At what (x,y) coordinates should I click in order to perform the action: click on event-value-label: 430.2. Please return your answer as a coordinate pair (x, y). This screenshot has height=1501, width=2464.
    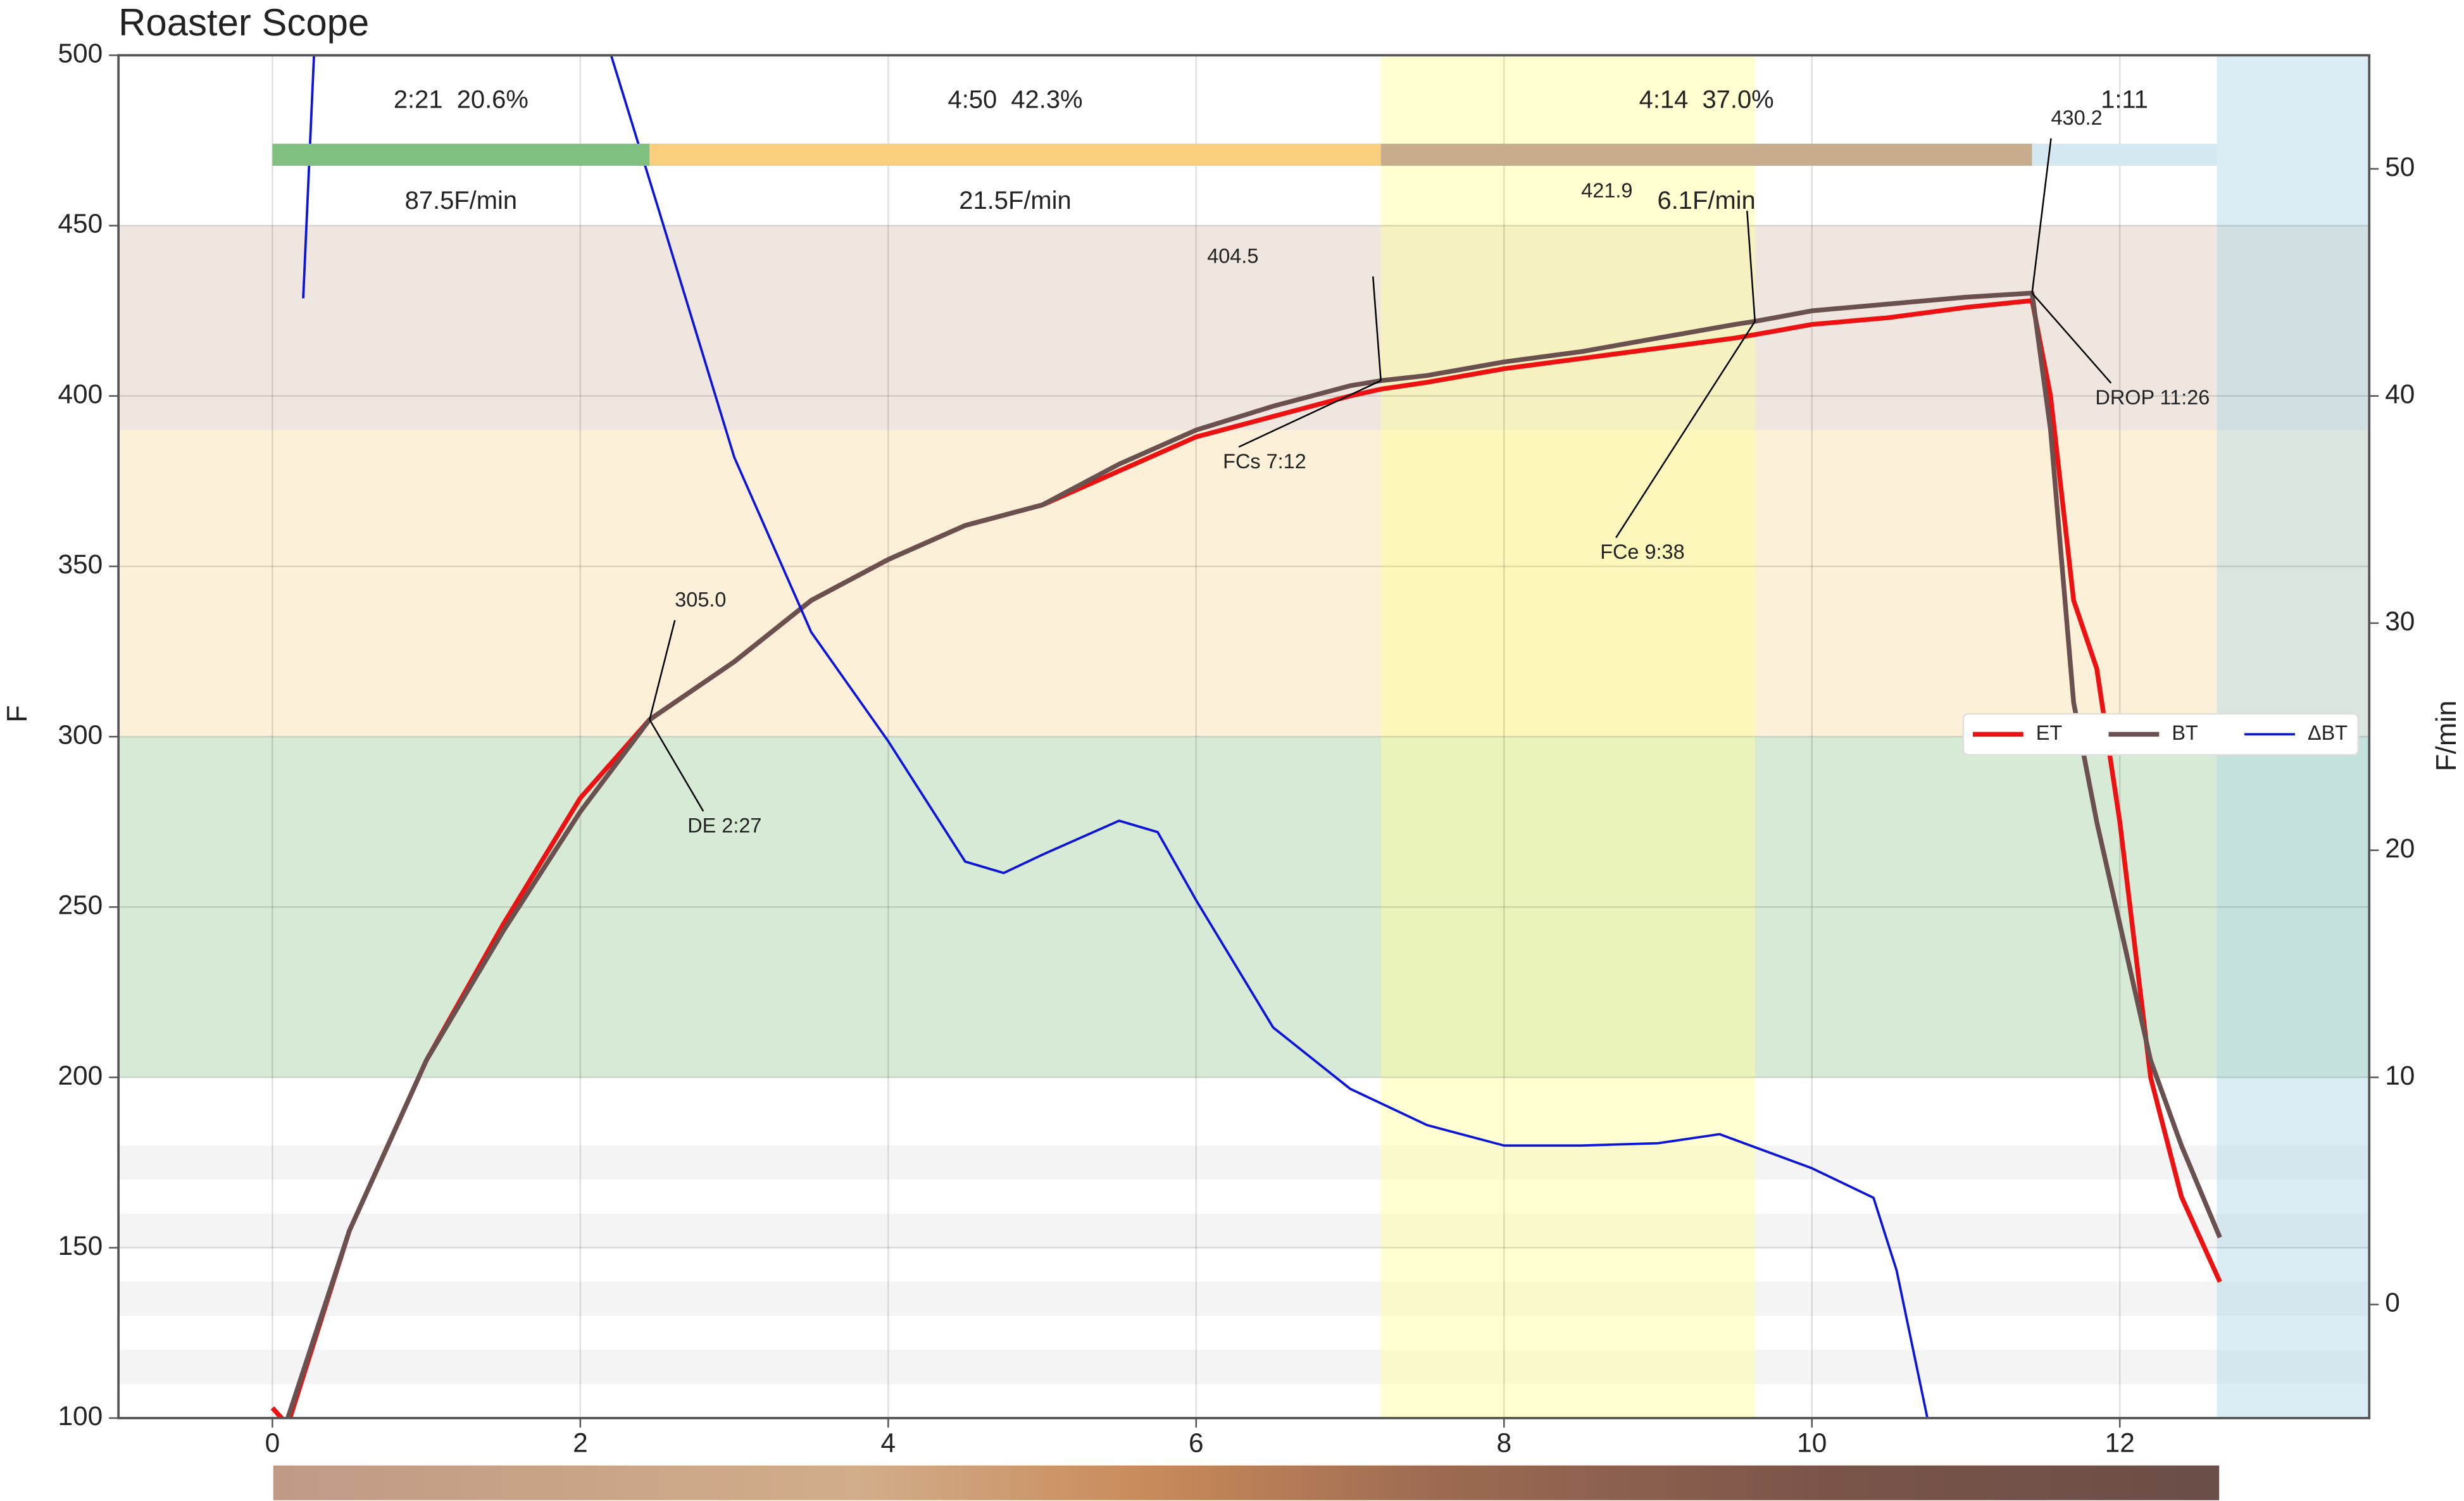
    Looking at the image, I should click on (2077, 117).